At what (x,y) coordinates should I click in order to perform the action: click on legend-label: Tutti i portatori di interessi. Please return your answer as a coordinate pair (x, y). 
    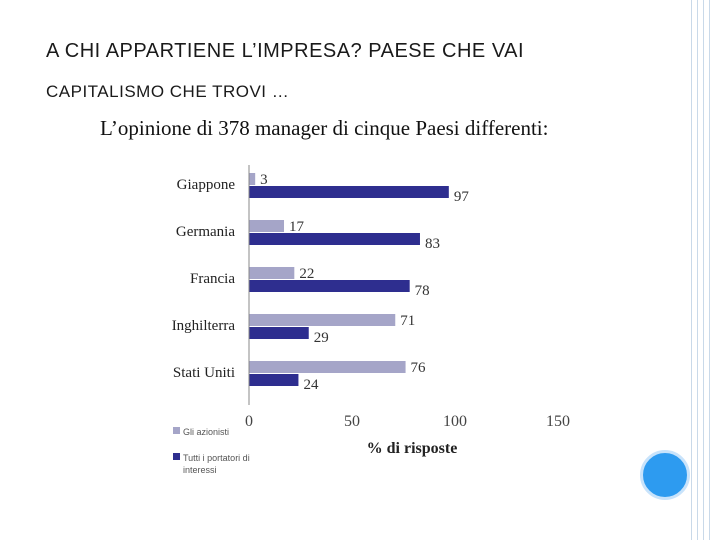
    Looking at the image, I should click on (216, 464).